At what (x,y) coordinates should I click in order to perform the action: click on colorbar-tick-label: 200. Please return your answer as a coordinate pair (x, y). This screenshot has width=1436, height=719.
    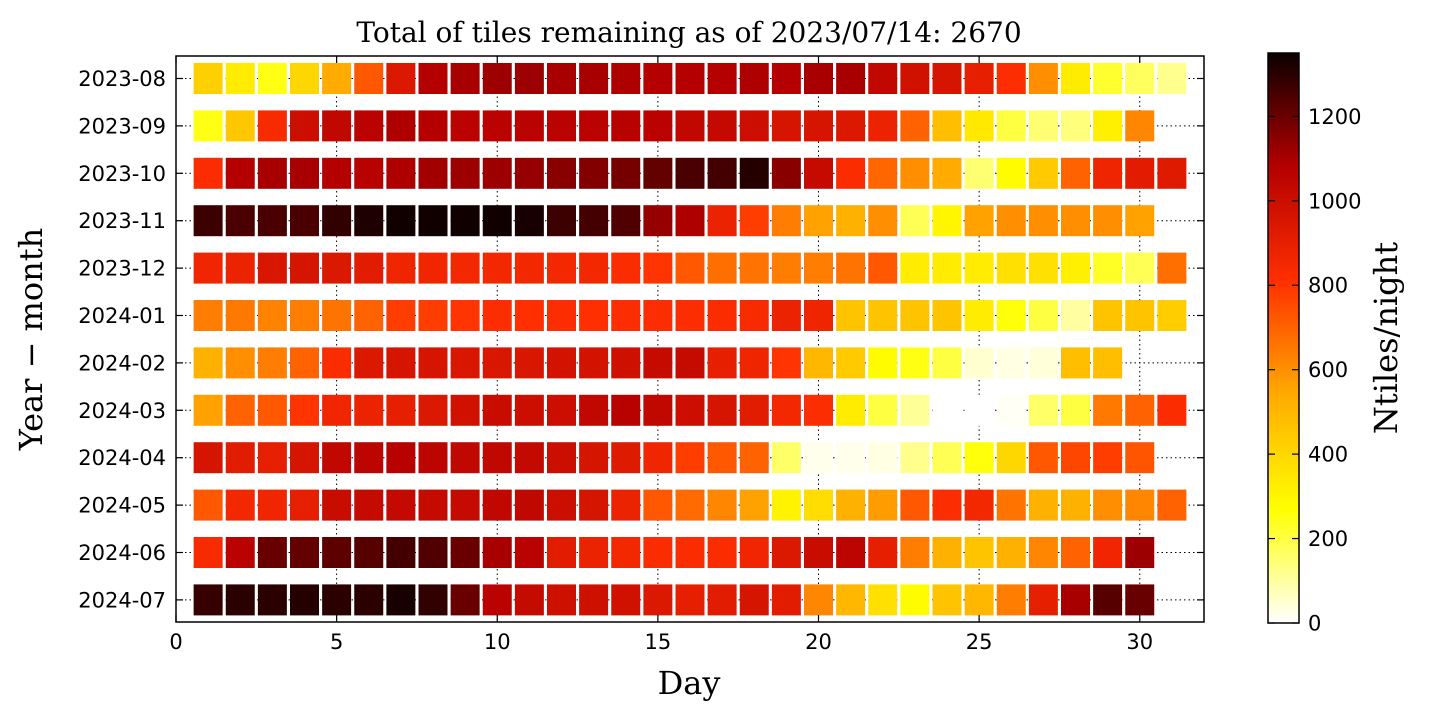
    Looking at the image, I should click on (1328, 539).